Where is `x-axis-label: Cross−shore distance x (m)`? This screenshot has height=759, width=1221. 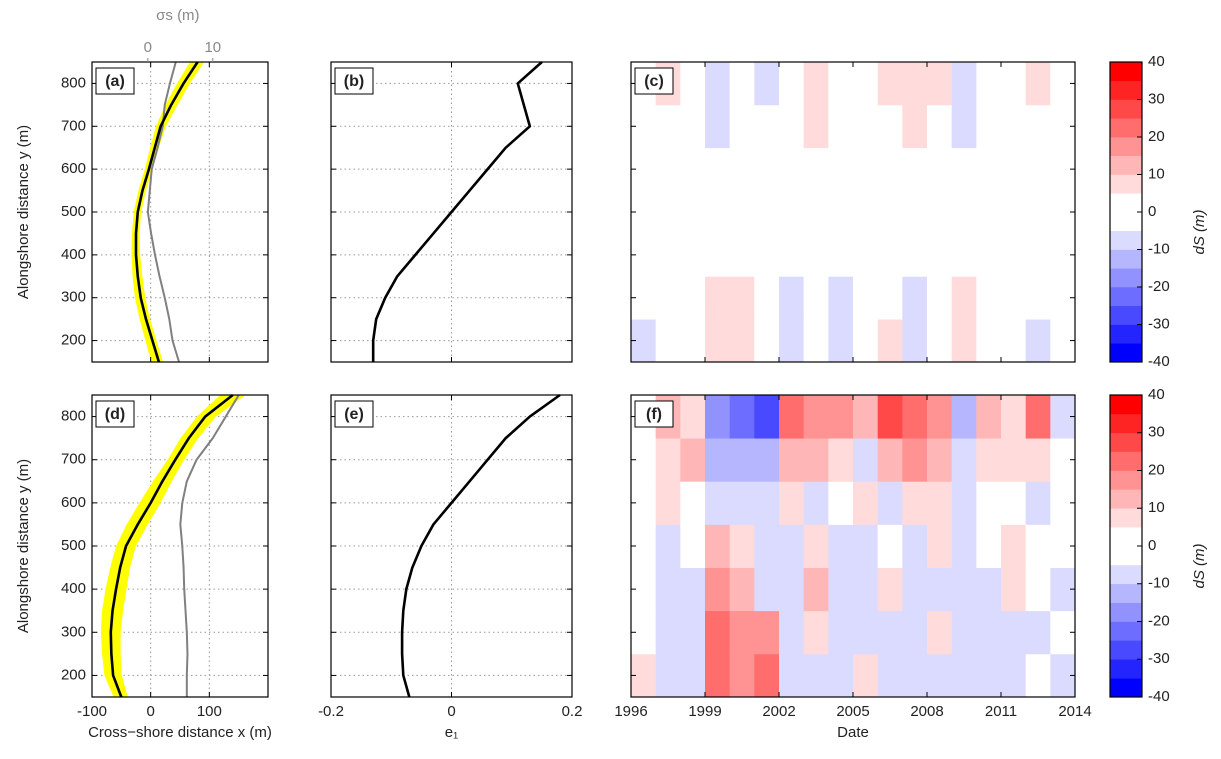 x-axis-label: Cross−shore distance x (m) is located at coordinates (180, 732).